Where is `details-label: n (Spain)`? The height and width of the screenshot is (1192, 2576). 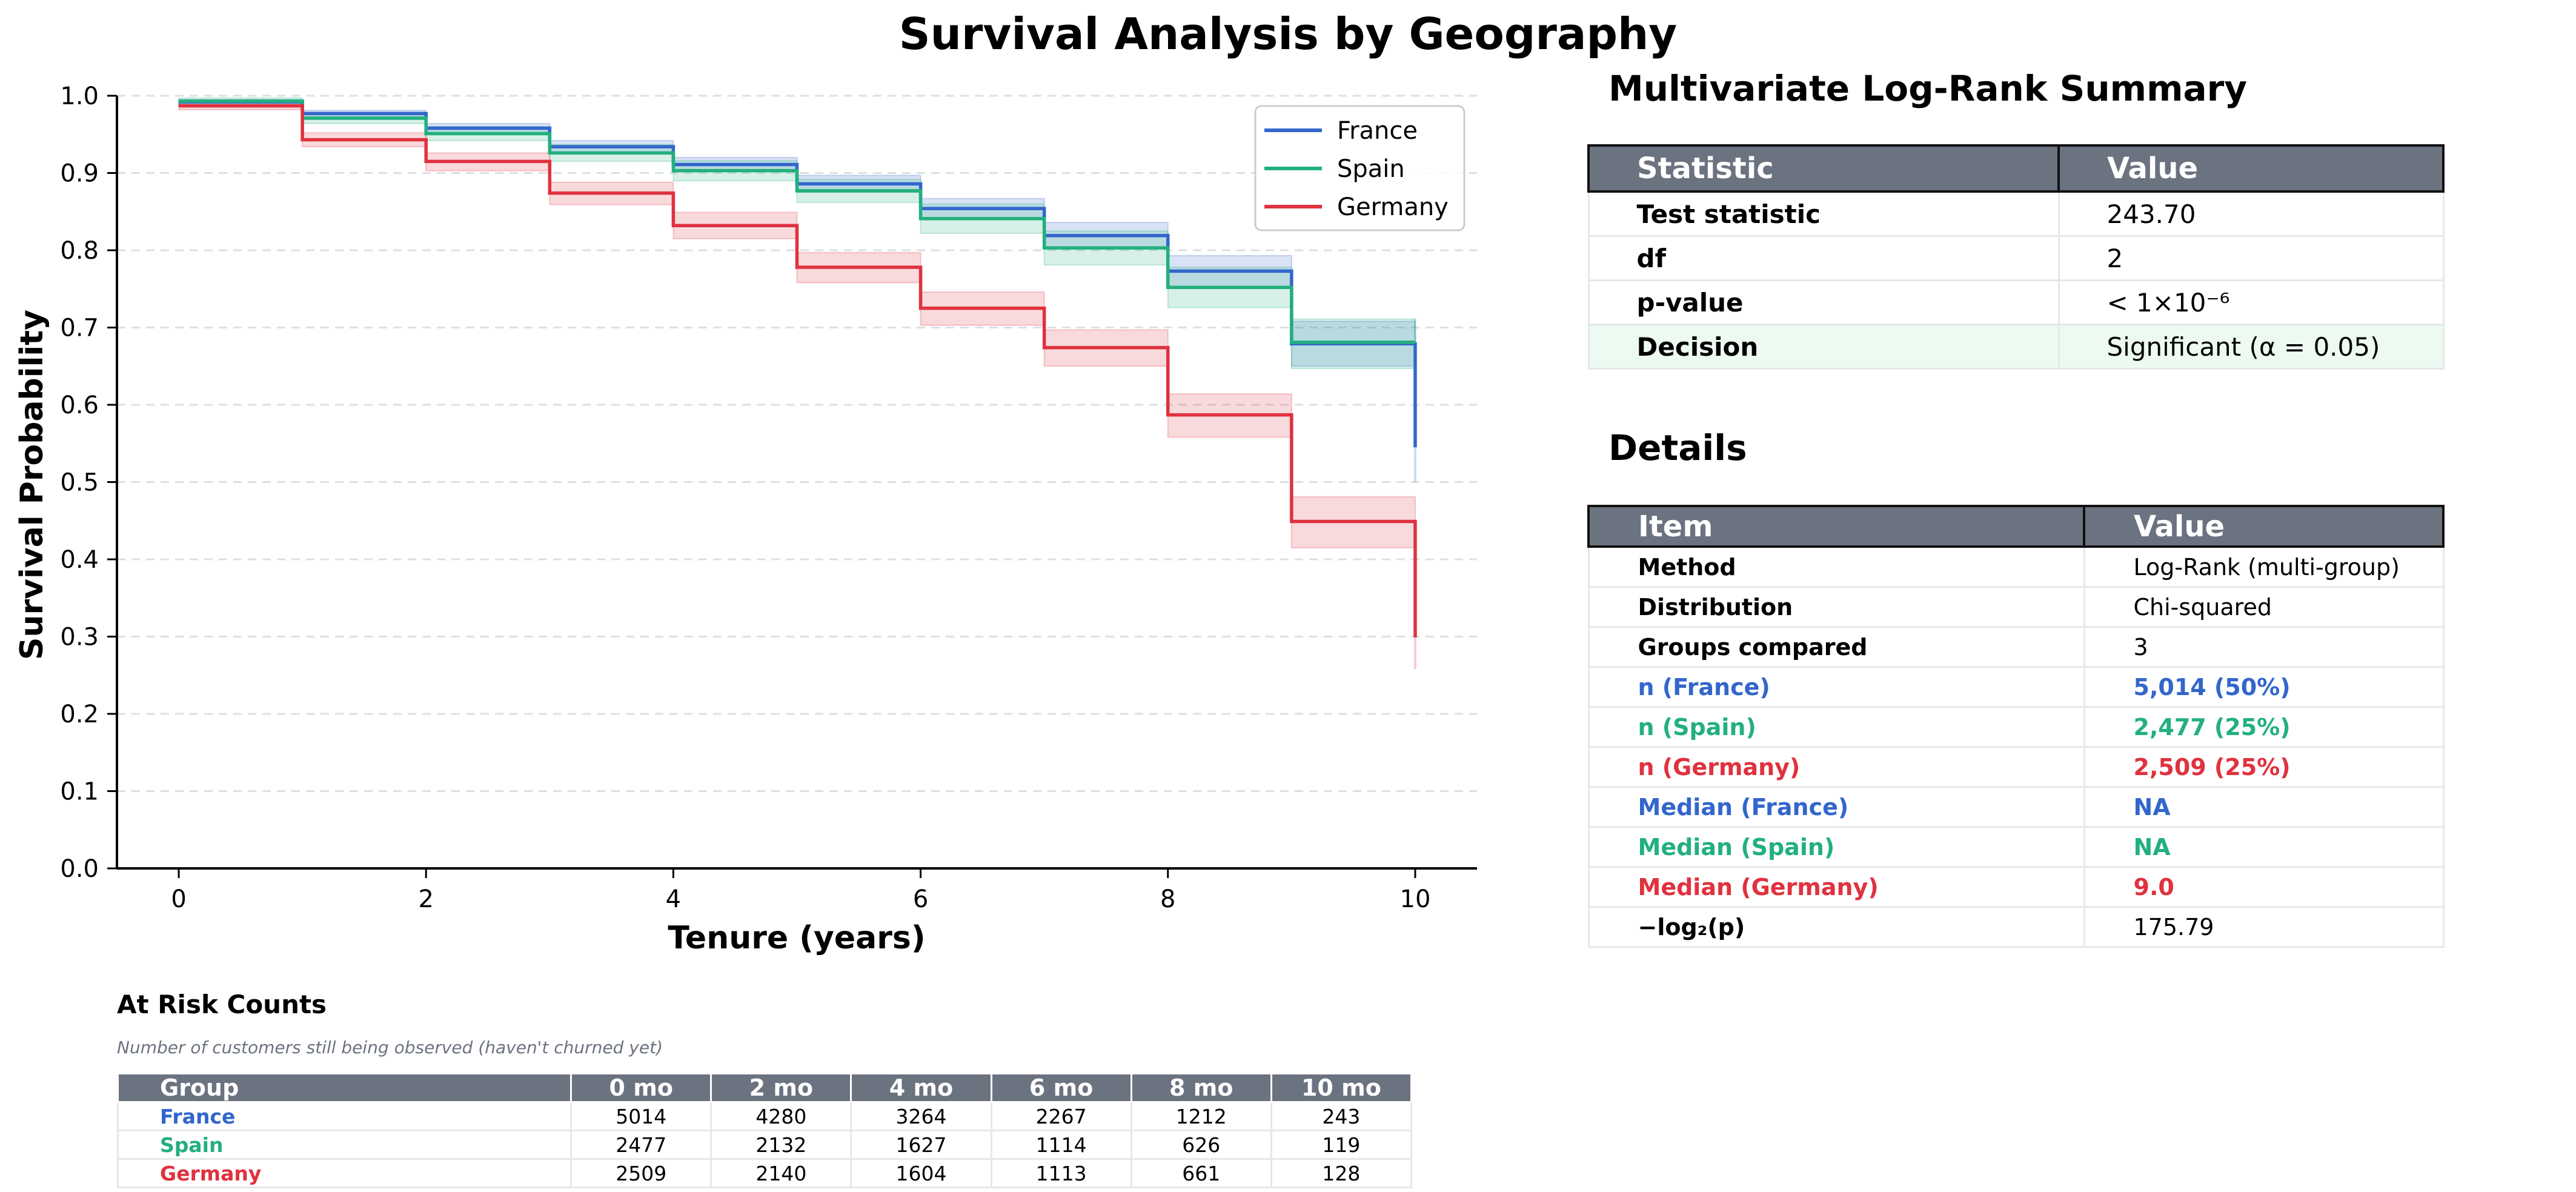
details-label: n (Spain) is located at coordinates (1836, 727).